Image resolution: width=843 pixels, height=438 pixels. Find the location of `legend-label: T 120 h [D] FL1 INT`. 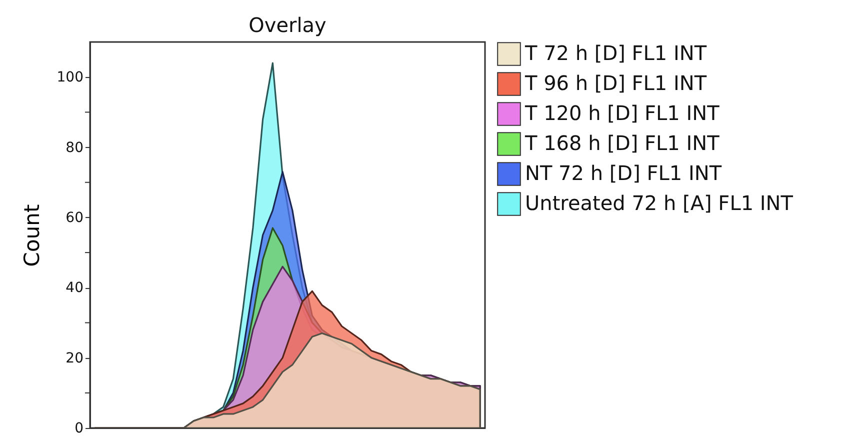

legend-label: T 120 h [D] FL1 INT is located at coordinates (622, 113).